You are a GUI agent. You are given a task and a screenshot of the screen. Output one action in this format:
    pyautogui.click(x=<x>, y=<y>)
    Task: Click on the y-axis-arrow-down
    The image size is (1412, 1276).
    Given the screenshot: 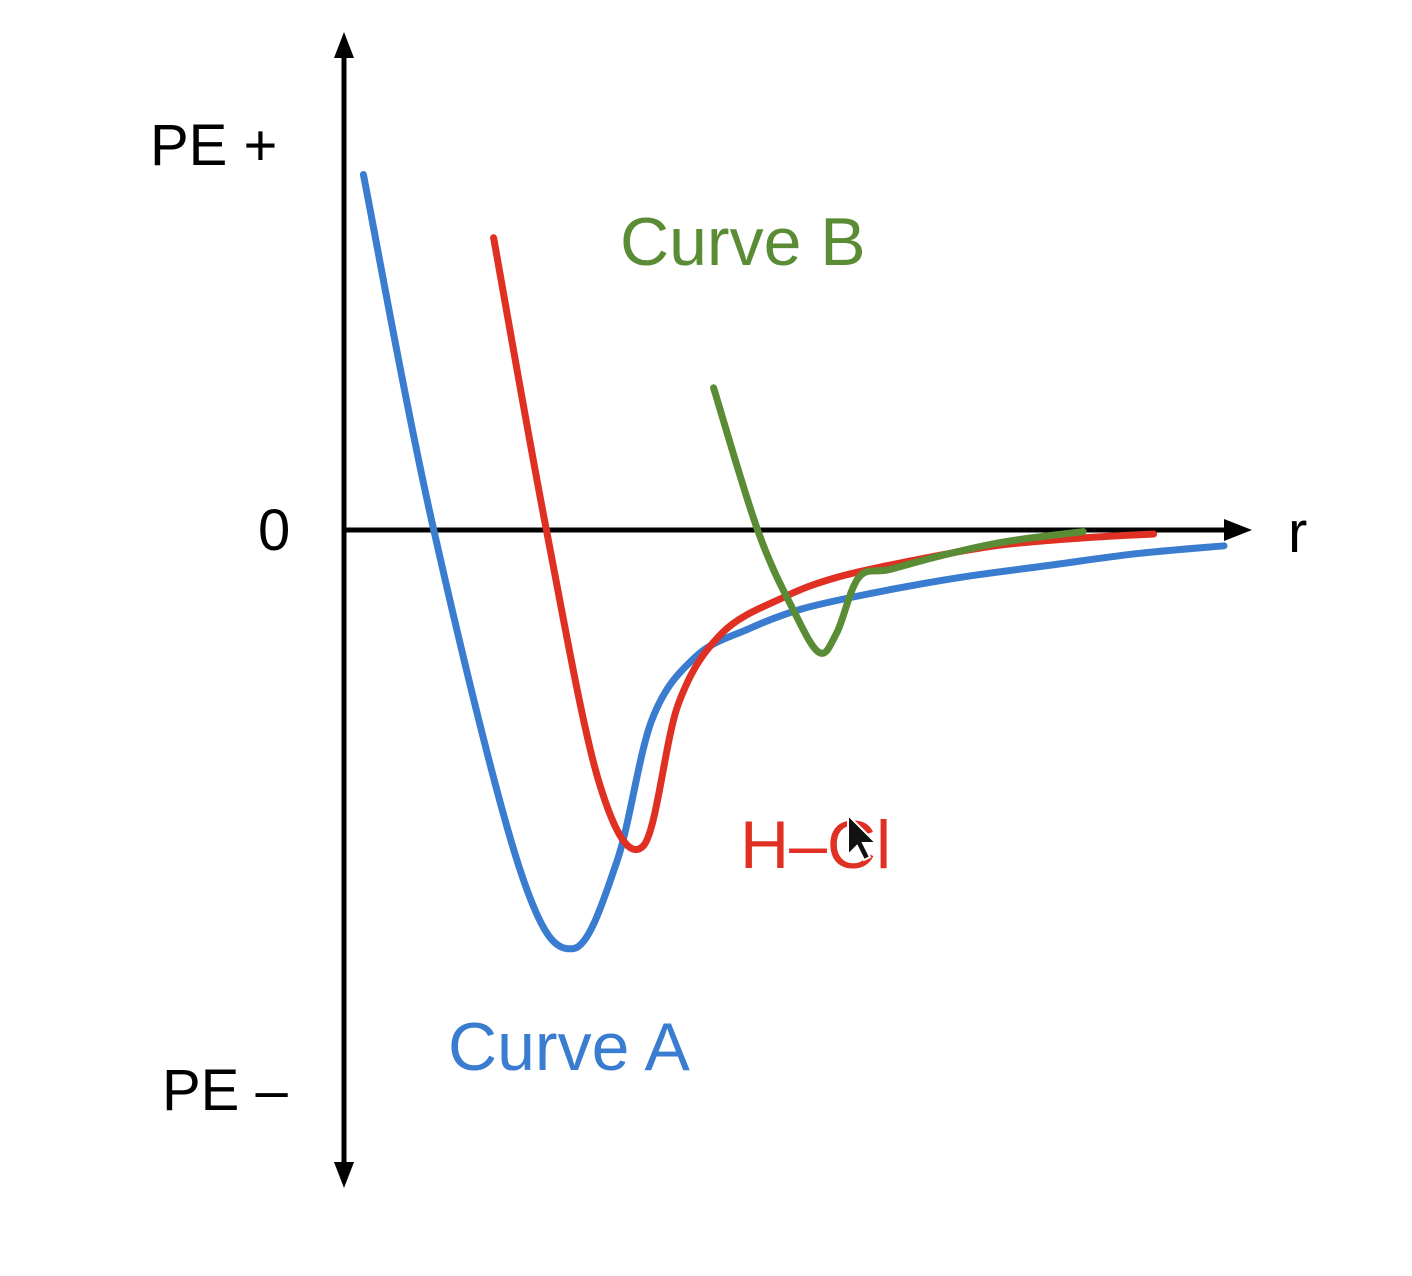 What is the action you would take?
    pyautogui.click(x=344, y=1175)
    